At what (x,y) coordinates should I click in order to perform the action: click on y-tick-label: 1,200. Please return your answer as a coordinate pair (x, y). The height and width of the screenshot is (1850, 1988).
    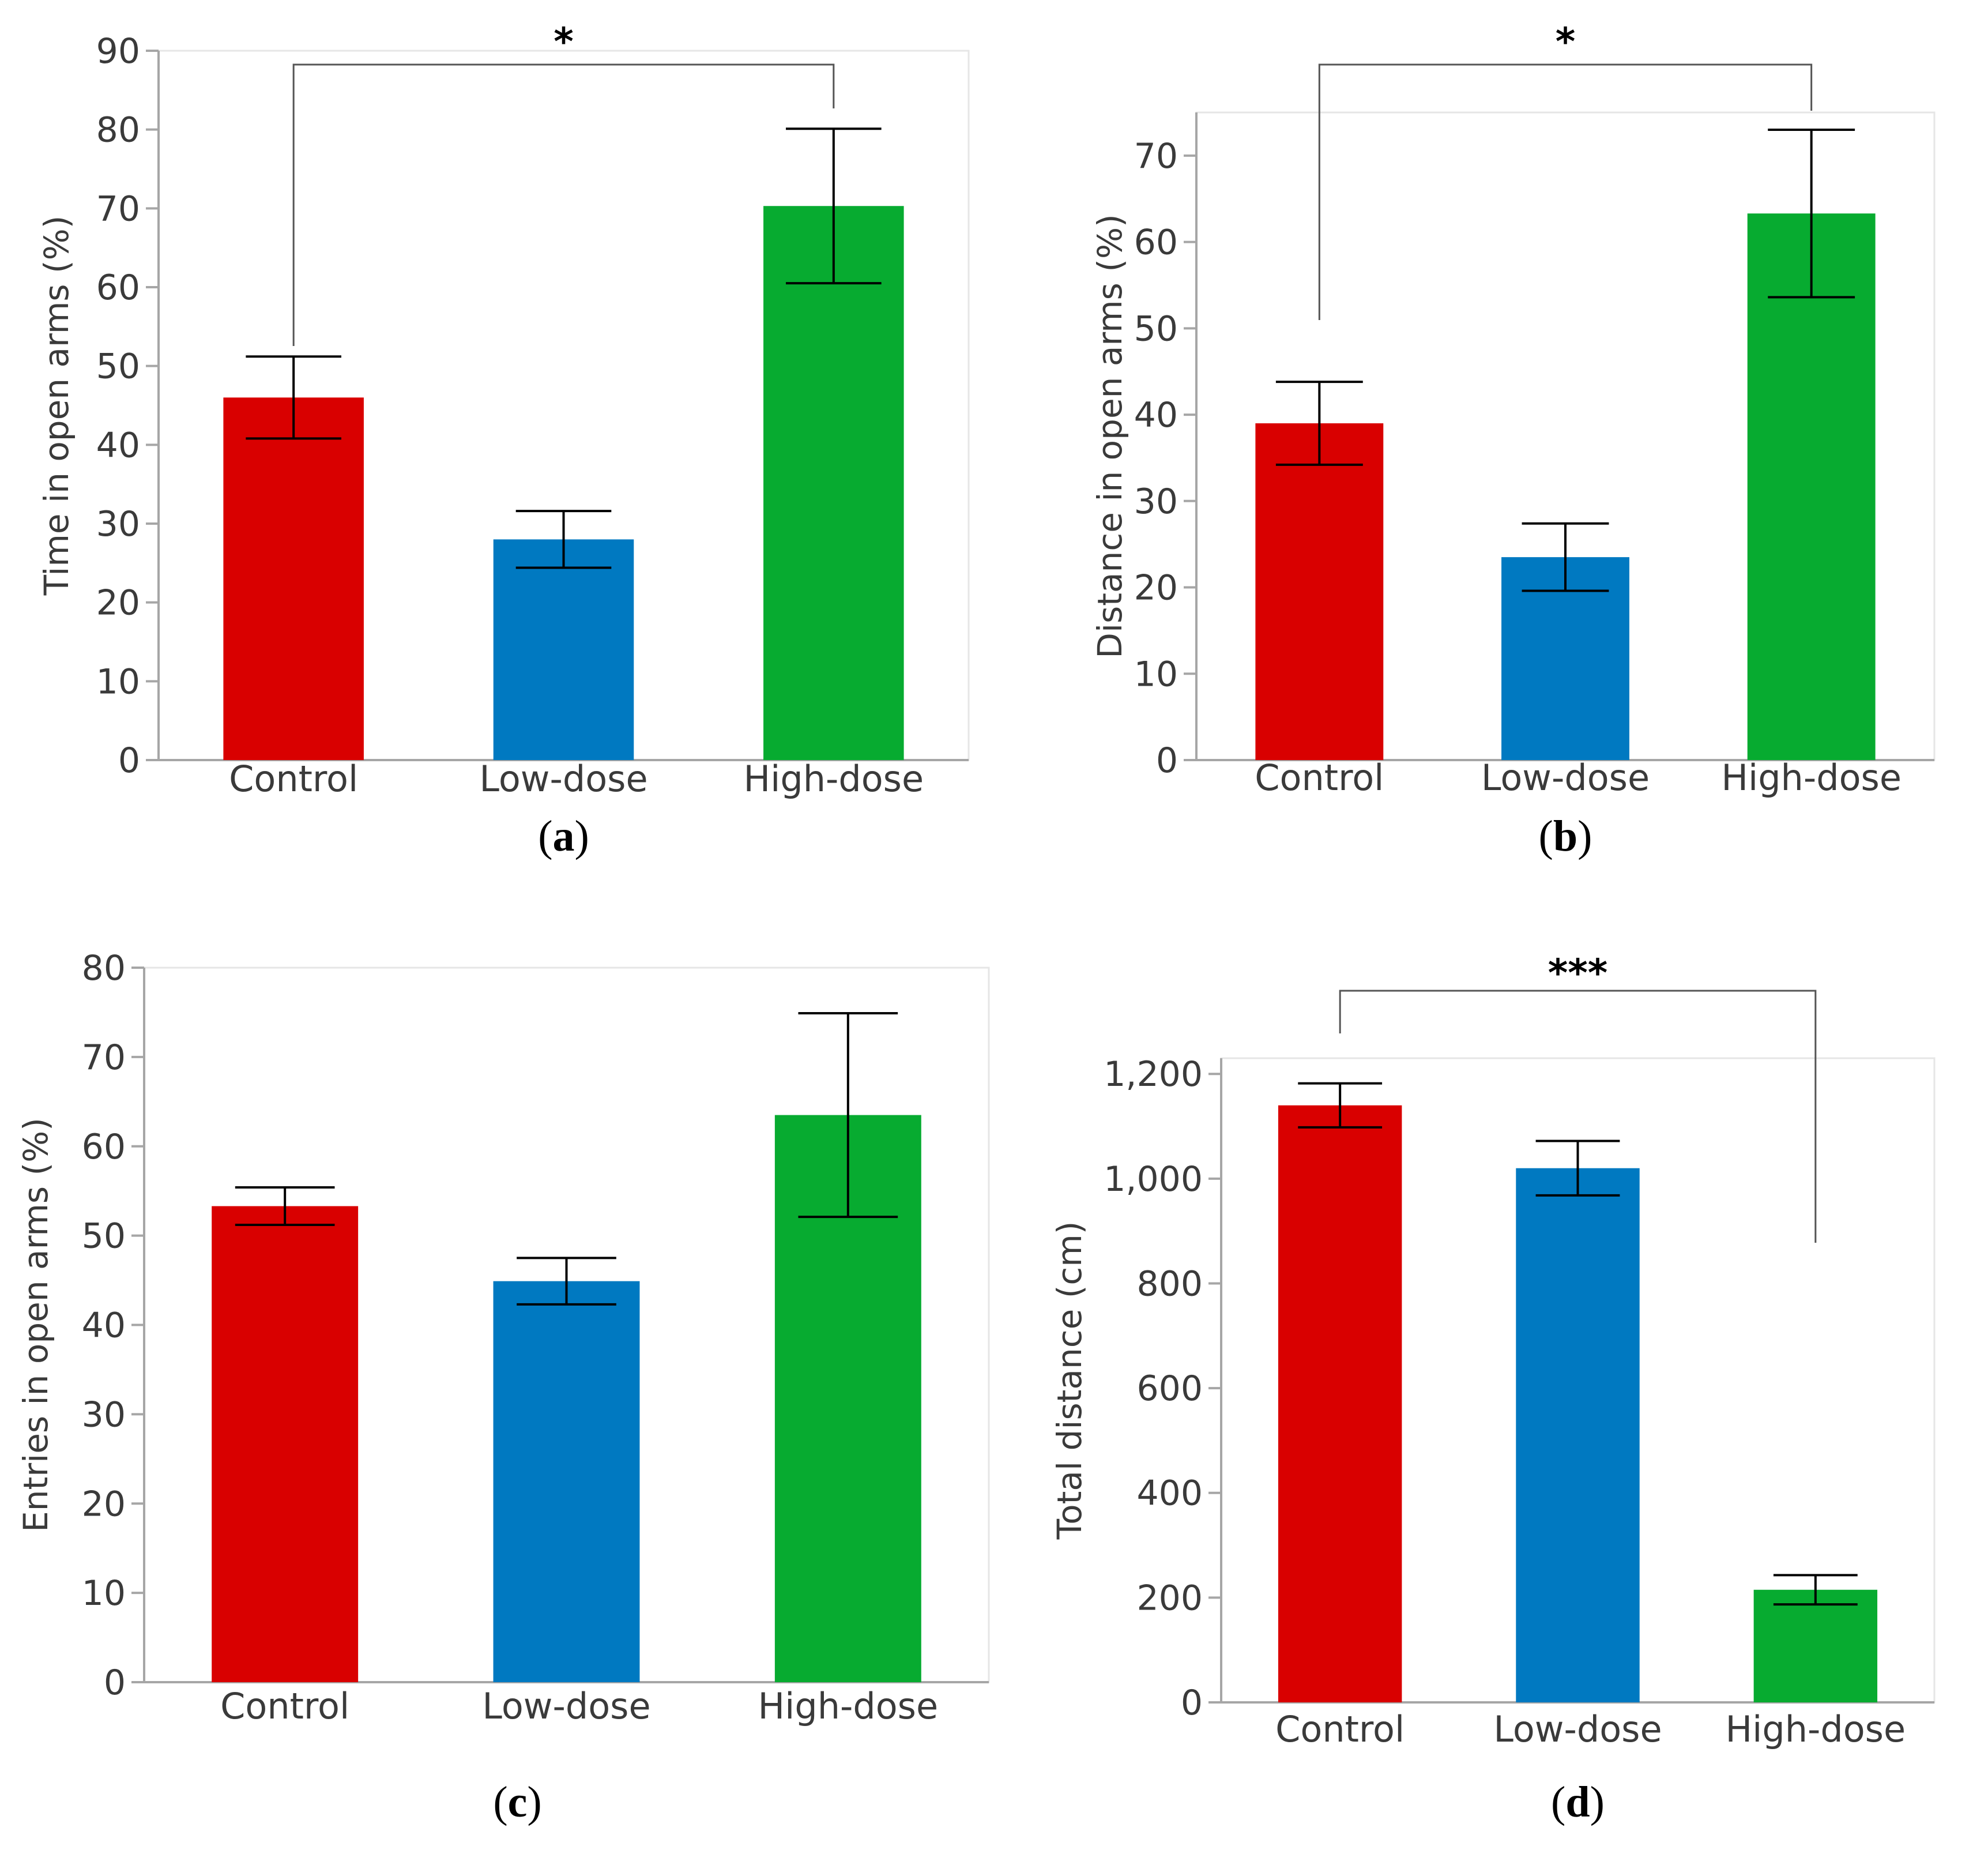
    Looking at the image, I should click on (1153, 1074).